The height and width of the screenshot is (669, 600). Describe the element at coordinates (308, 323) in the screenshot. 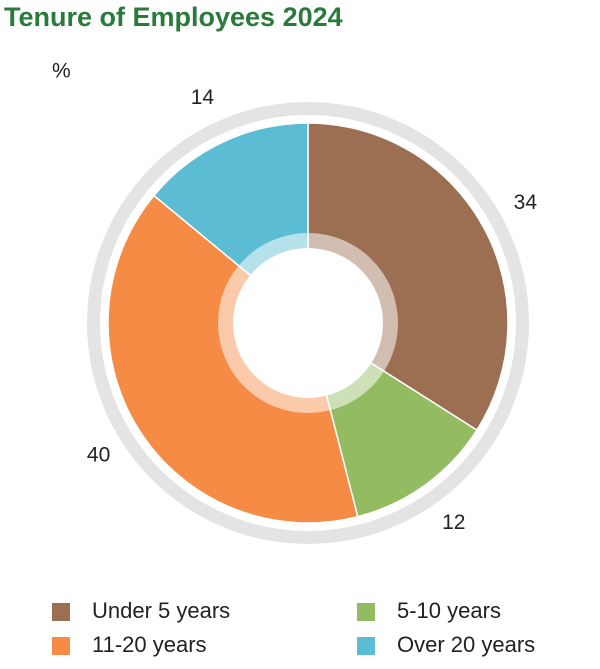

I see `hole` at that location.